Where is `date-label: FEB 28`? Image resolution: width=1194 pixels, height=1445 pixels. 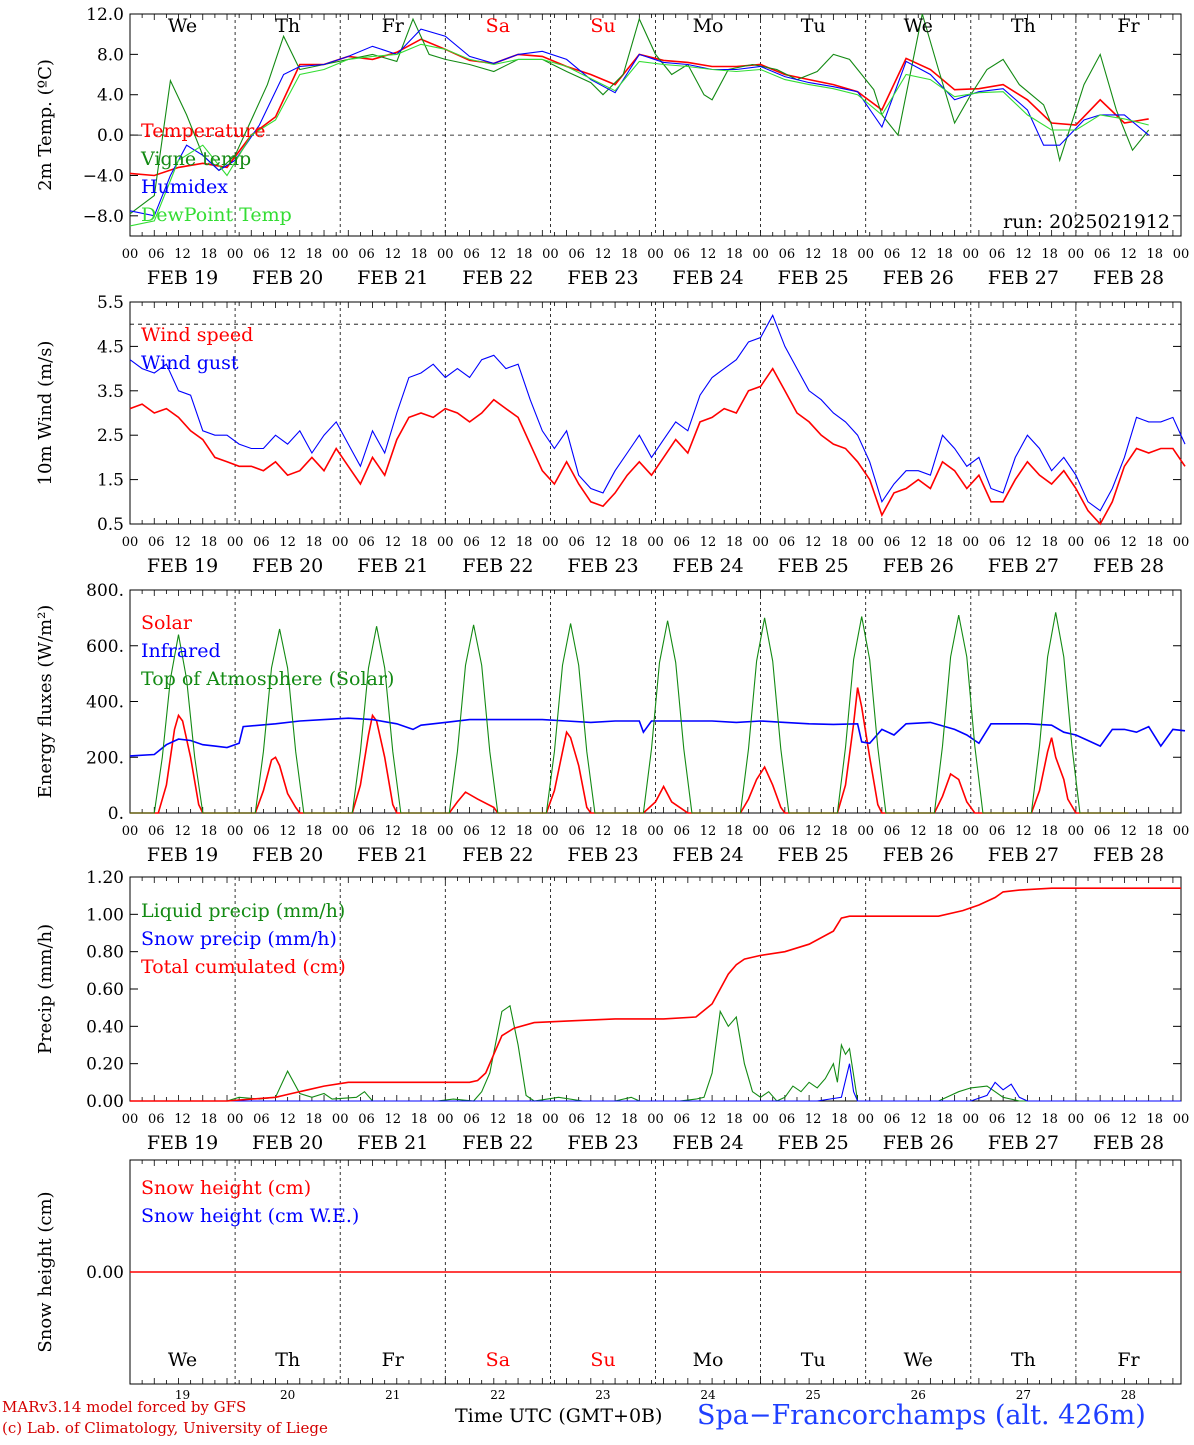
date-label: FEB 28 is located at coordinates (1128, 855).